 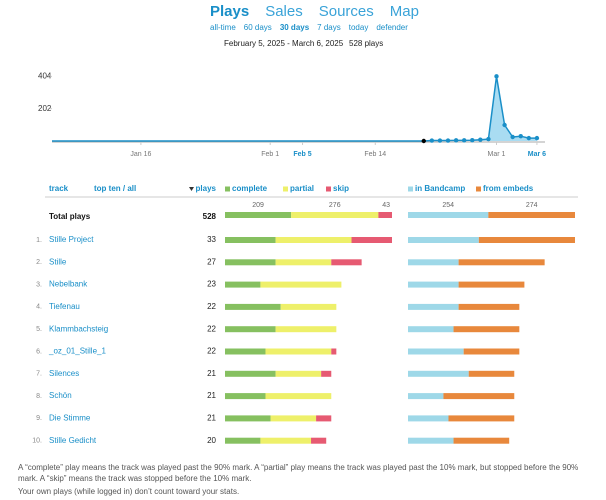 I want to click on rank: 9., so click(x=39, y=418).